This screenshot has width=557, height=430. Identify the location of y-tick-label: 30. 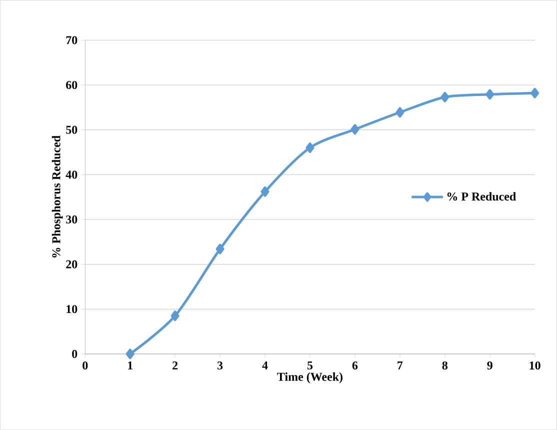
(72, 219).